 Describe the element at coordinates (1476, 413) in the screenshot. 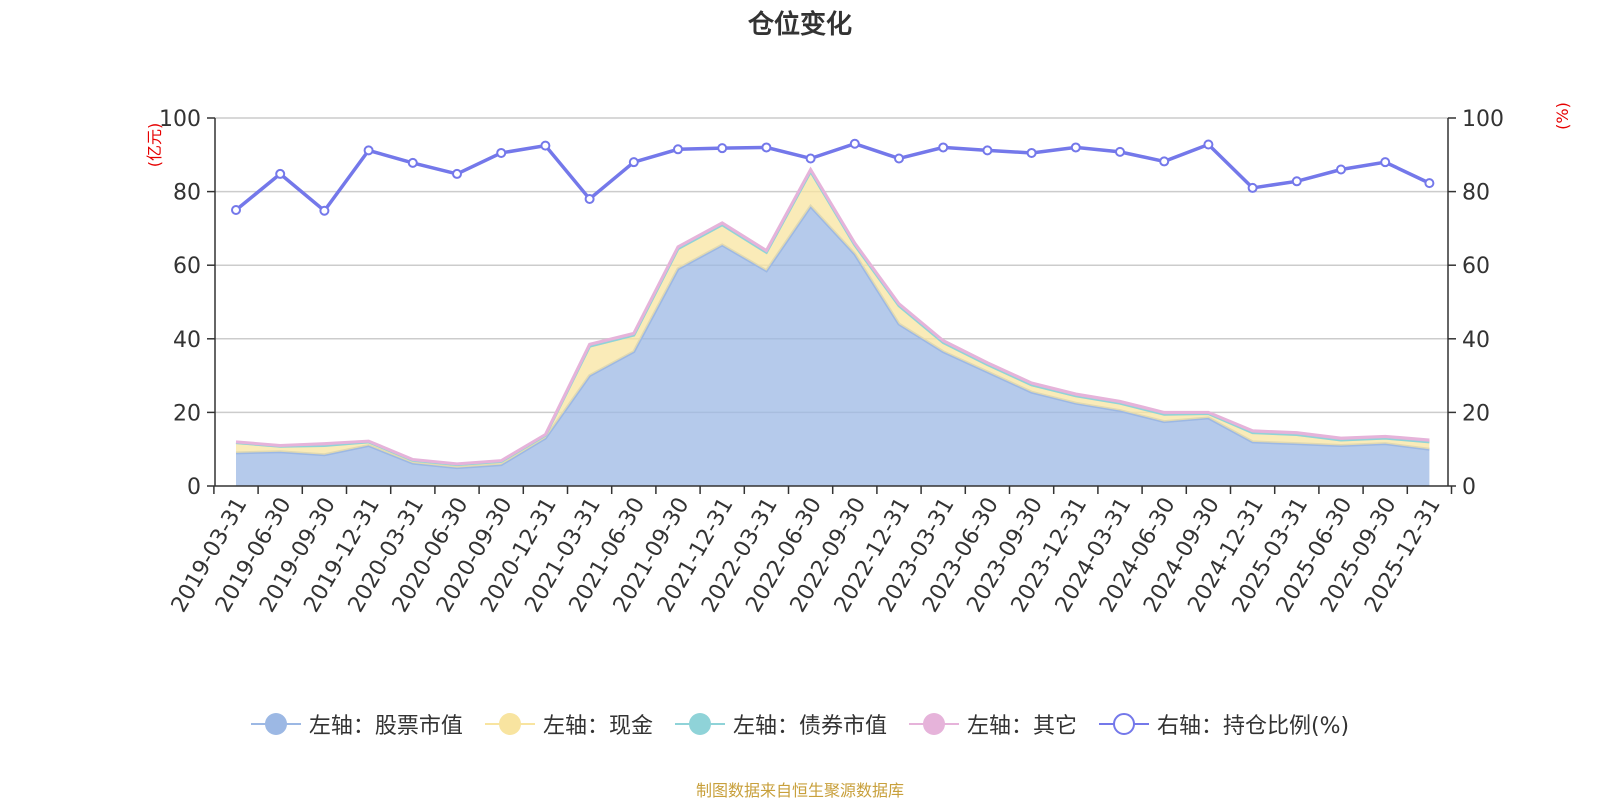

I see `right-tick-label: 20` at that location.